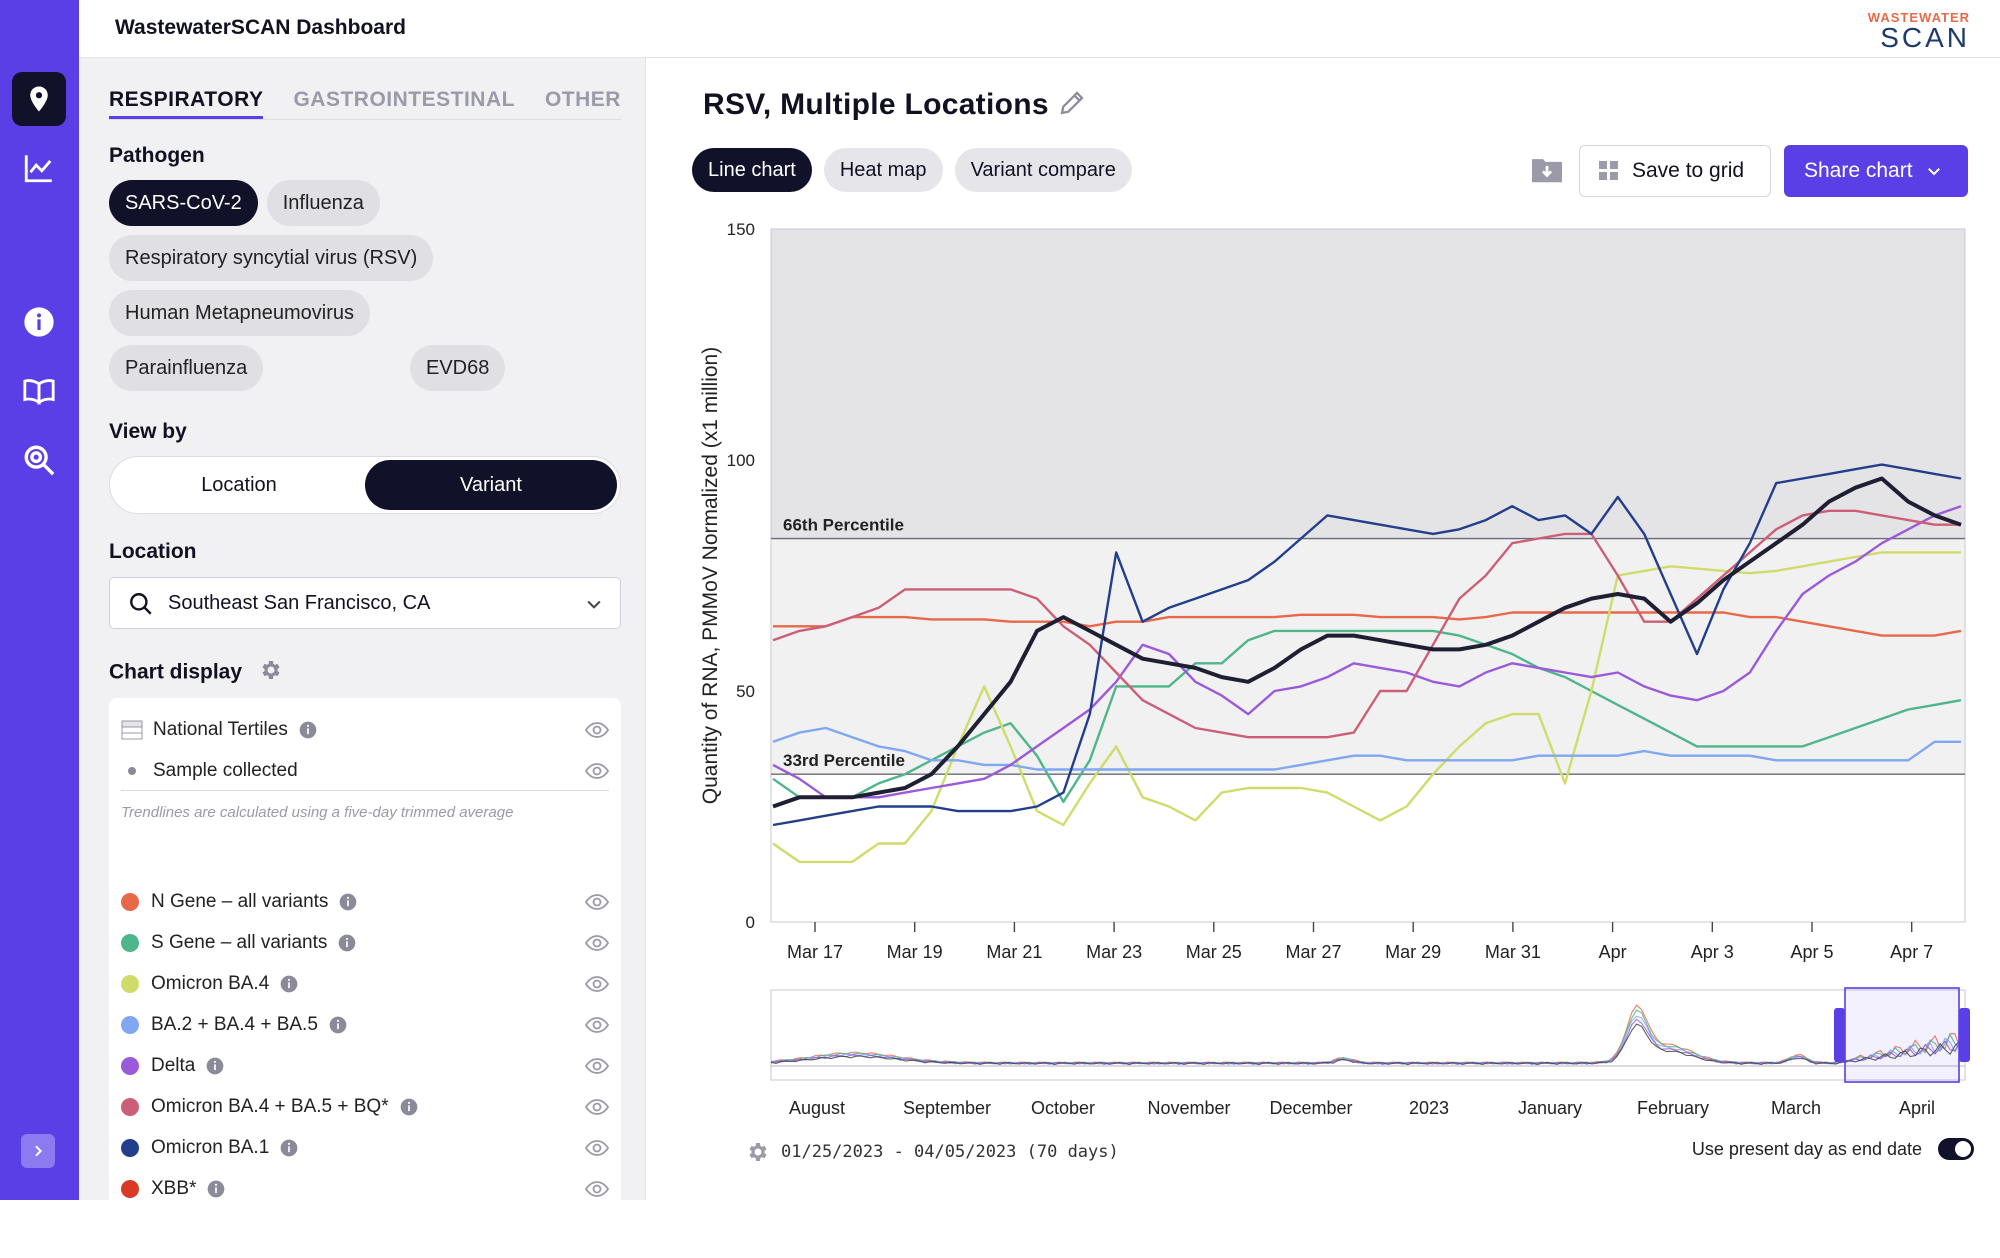 This screenshot has height=1258, width=2000. Describe the element at coordinates (234, 1024) in the screenshot. I see `legend-label: BA.2 + BA.4 + BA.5` at that location.